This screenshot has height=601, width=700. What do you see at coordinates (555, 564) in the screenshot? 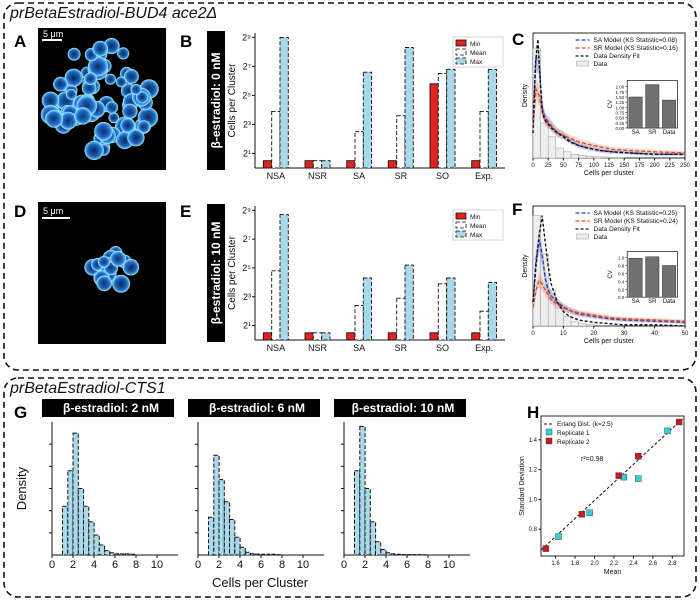
I see `x-tick-label: 1.6` at bounding box center [555, 564].